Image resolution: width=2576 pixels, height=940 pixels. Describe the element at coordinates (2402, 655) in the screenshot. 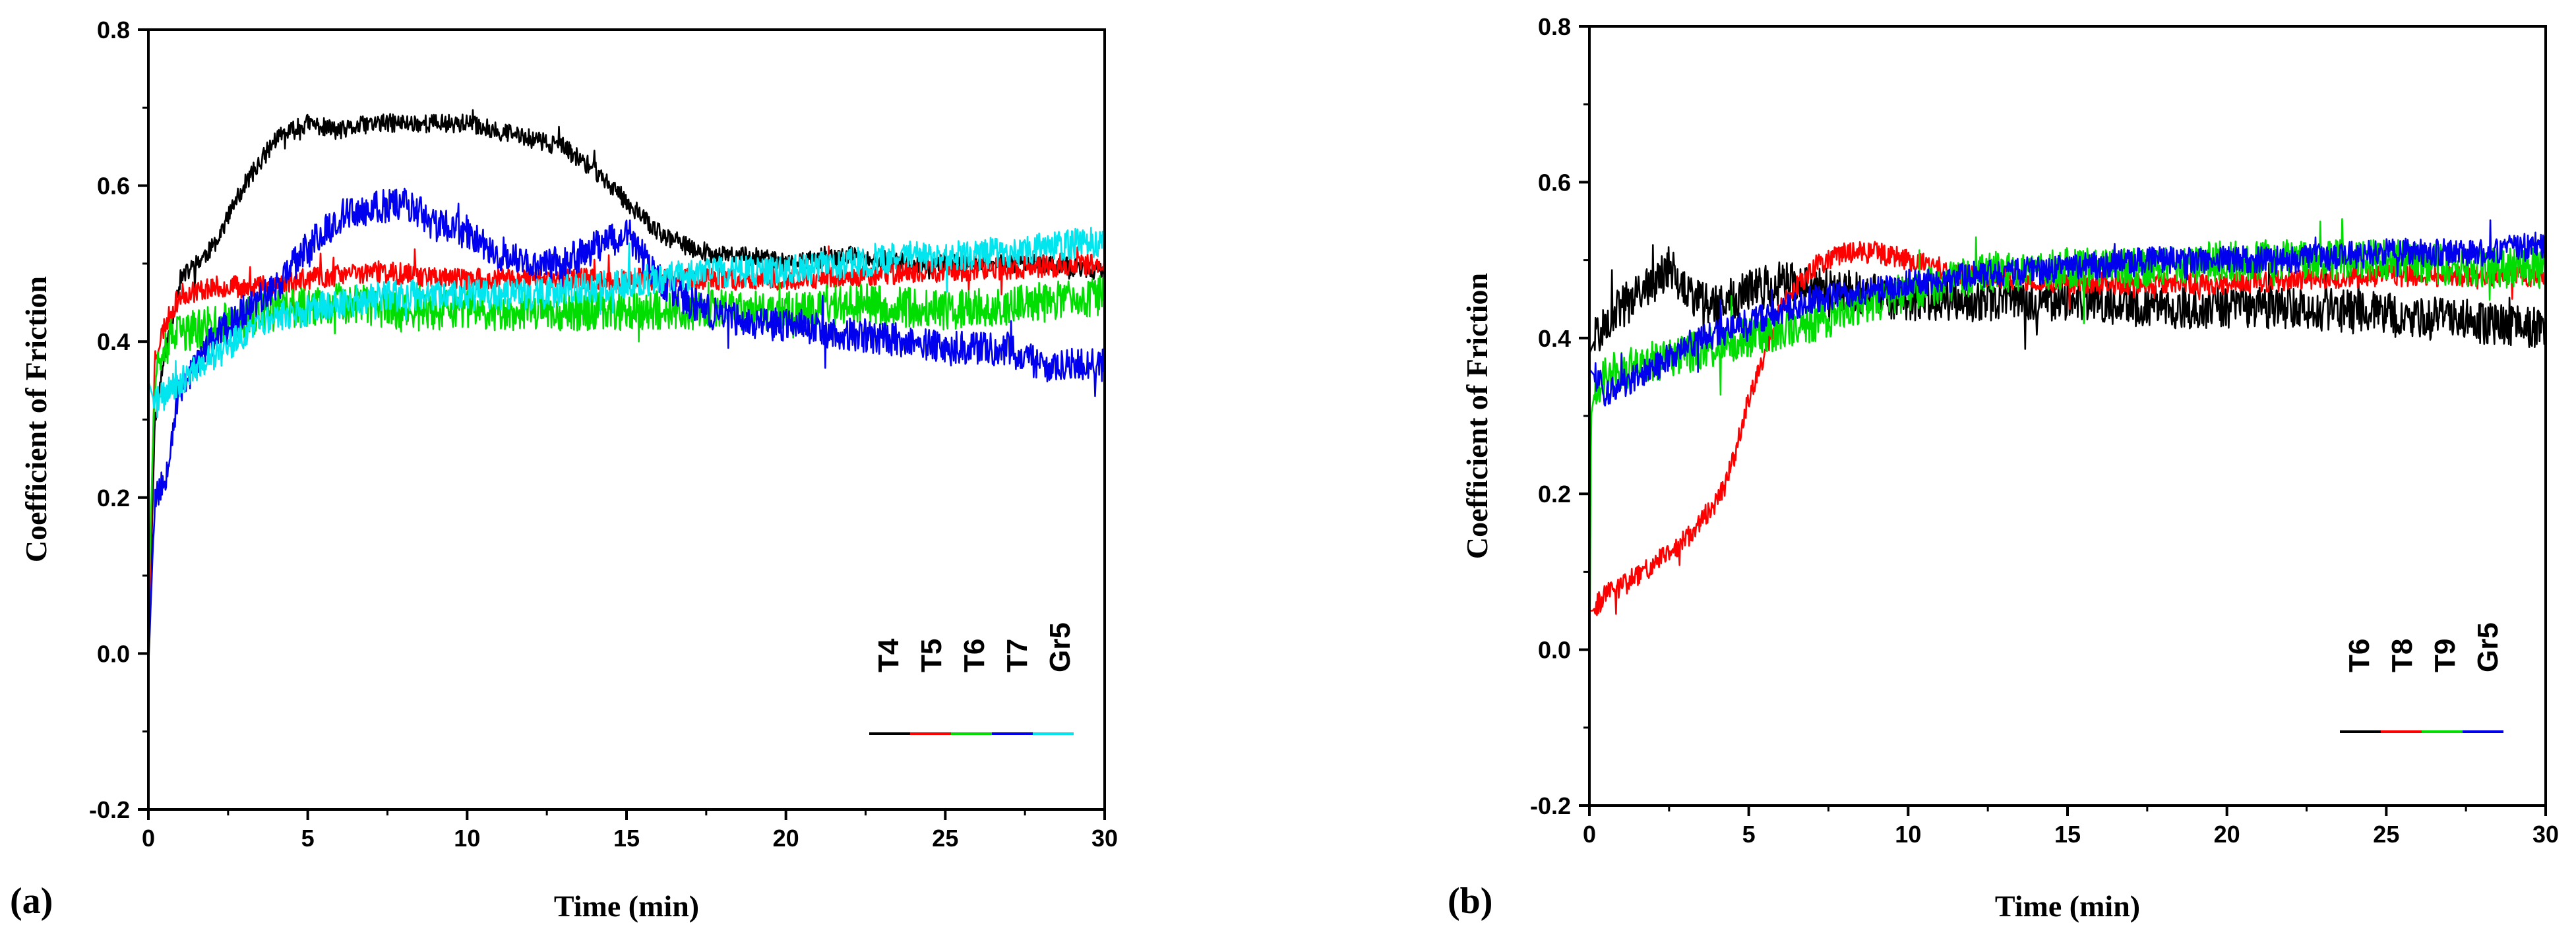

I see `legend-label-t8: T8` at that location.